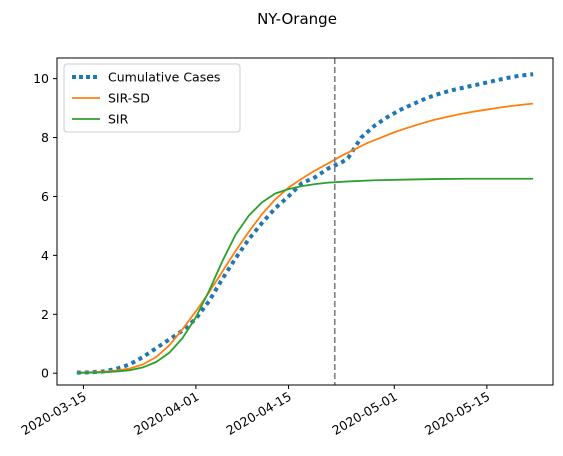  What do you see at coordinates (54, 413) in the screenshot?
I see `x-tick-label: 2020-03-15` at bounding box center [54, 413].